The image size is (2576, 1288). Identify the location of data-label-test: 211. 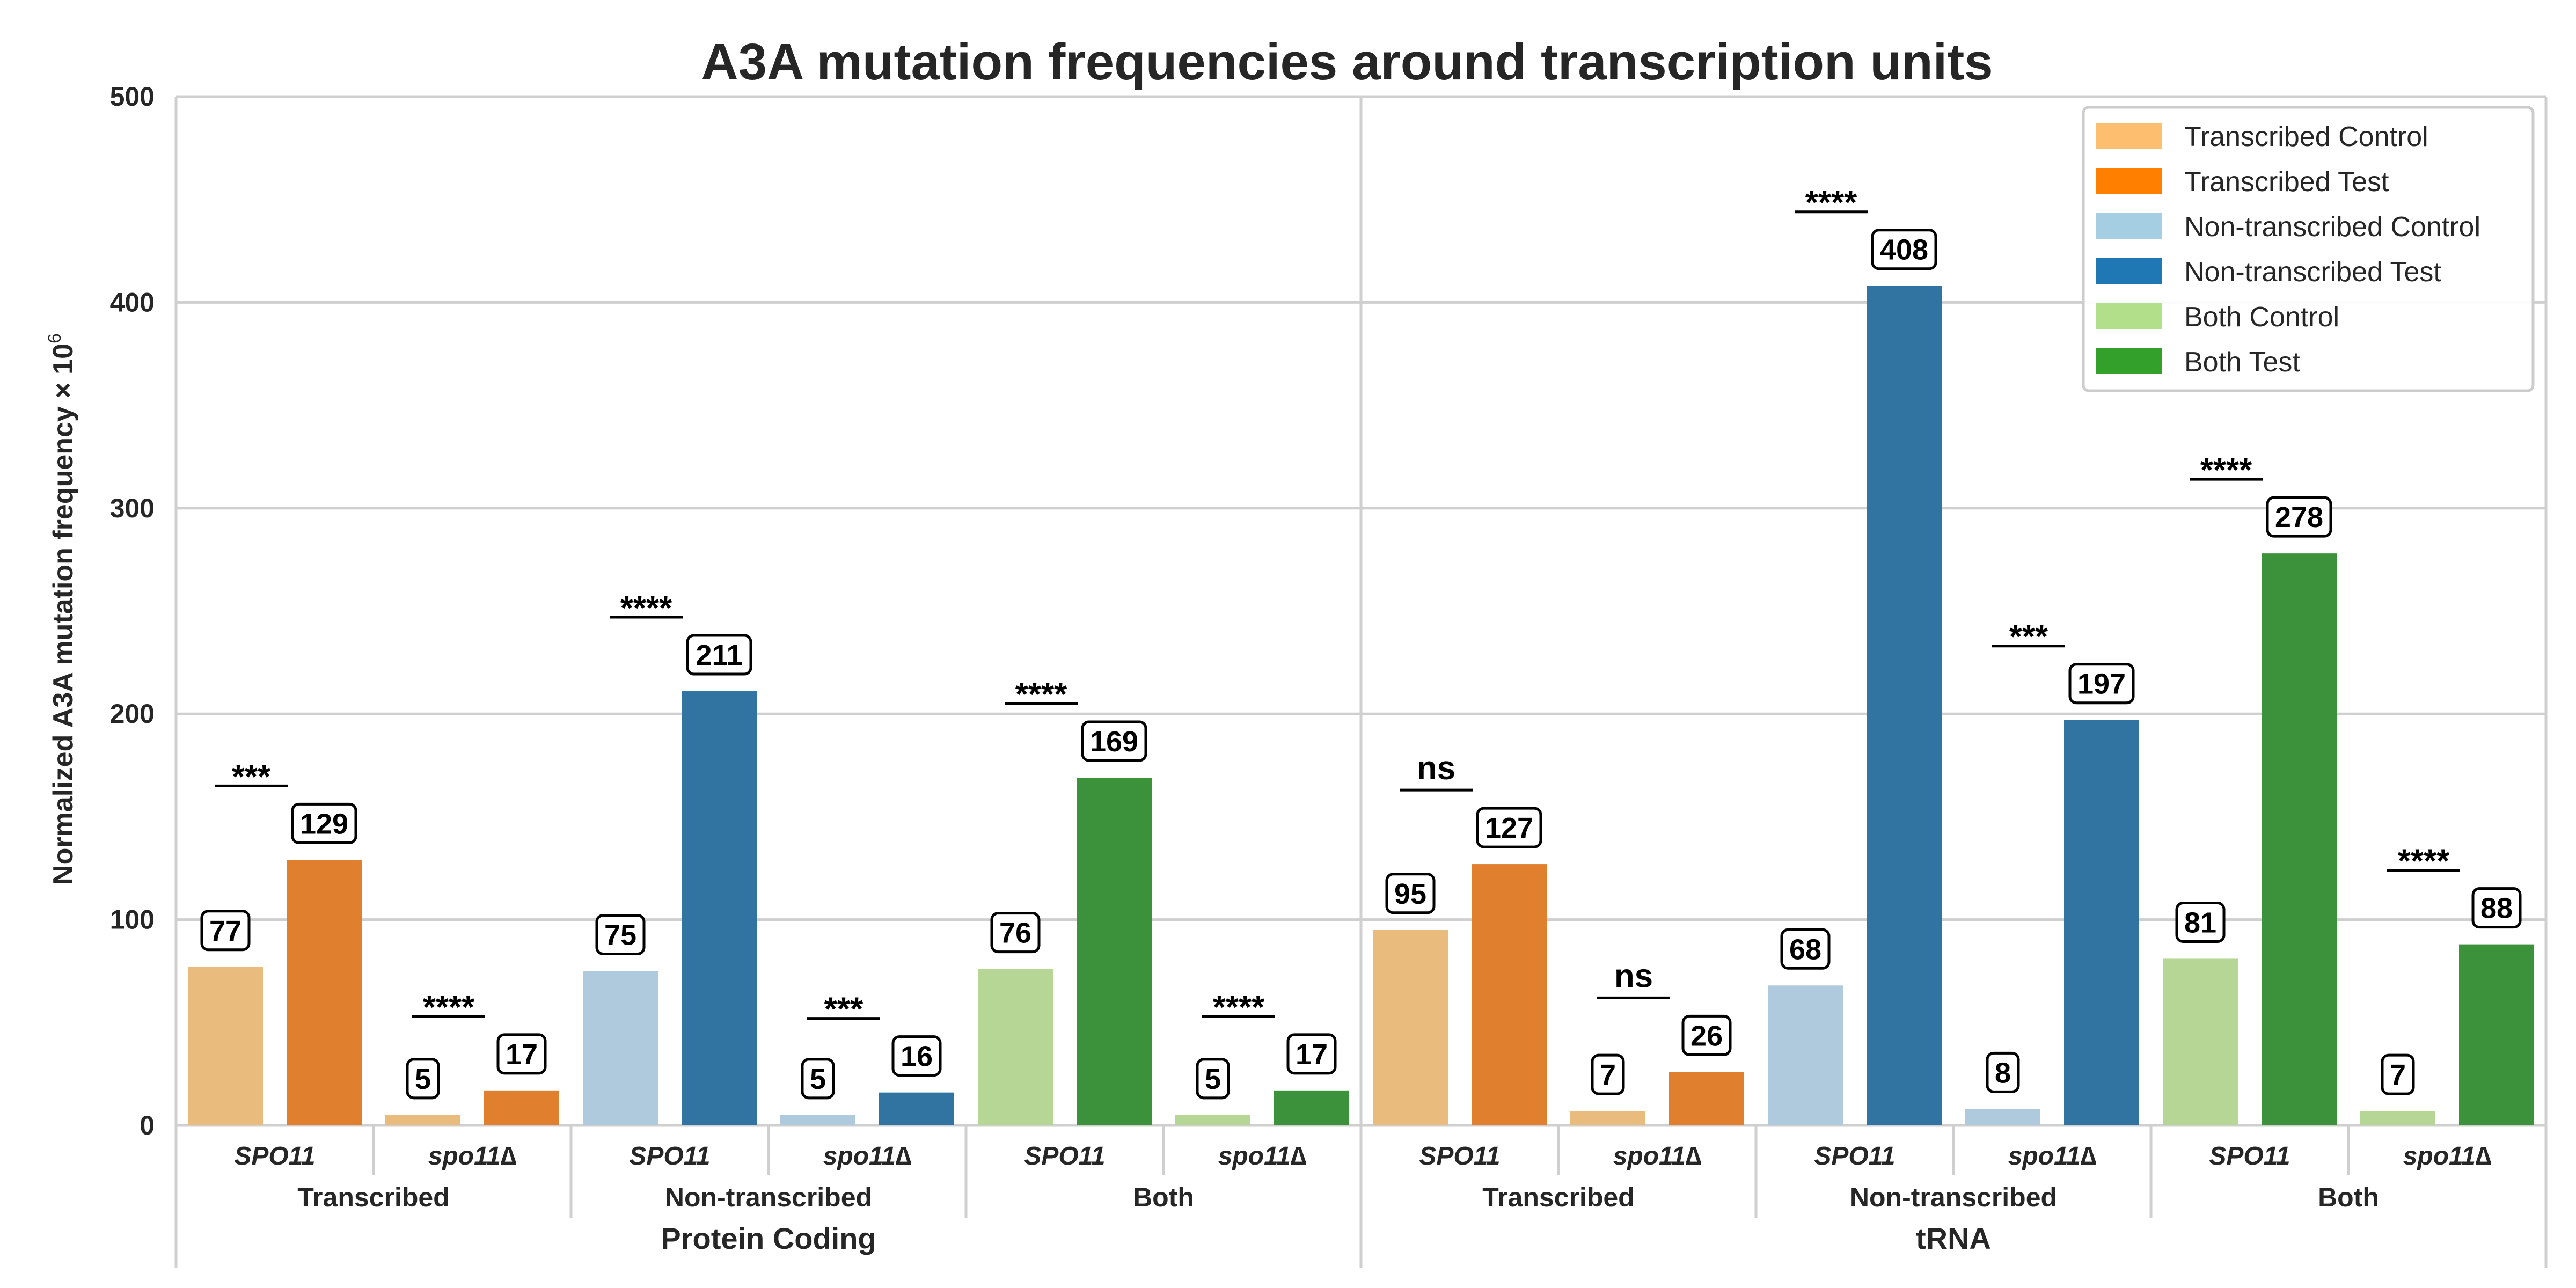
(719, 655).